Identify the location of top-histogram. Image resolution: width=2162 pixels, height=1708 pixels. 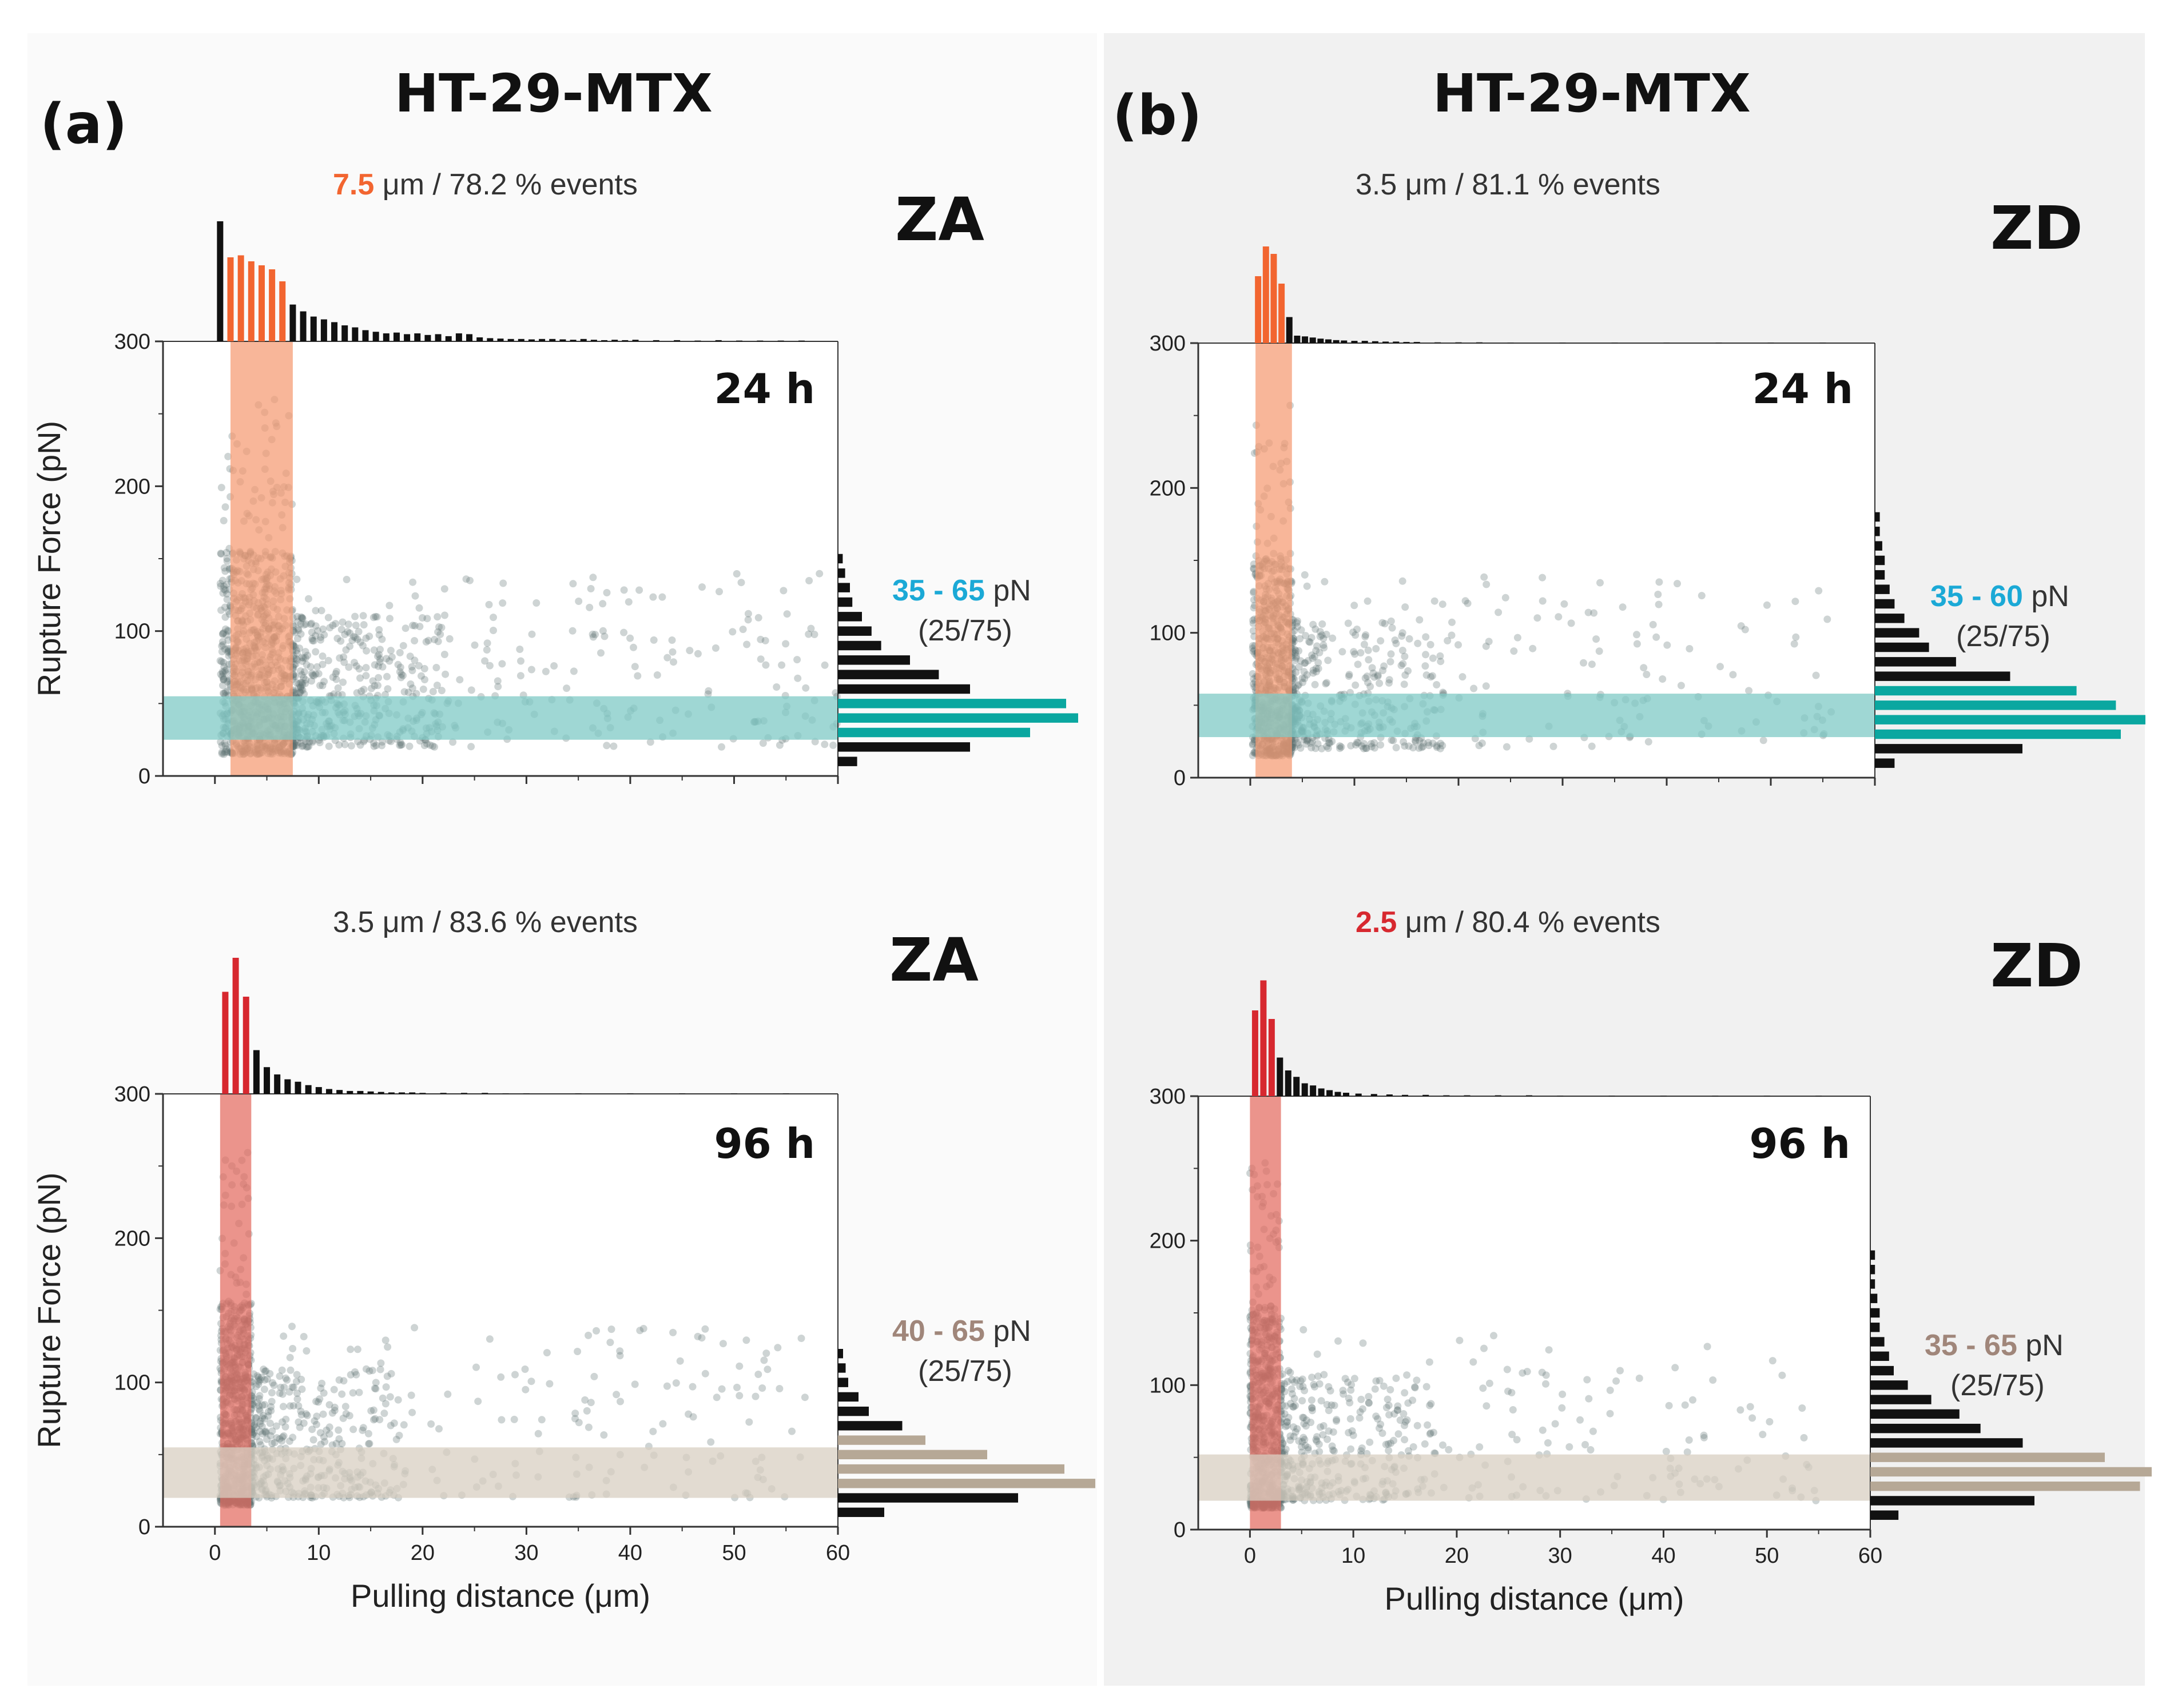
(511, 281).